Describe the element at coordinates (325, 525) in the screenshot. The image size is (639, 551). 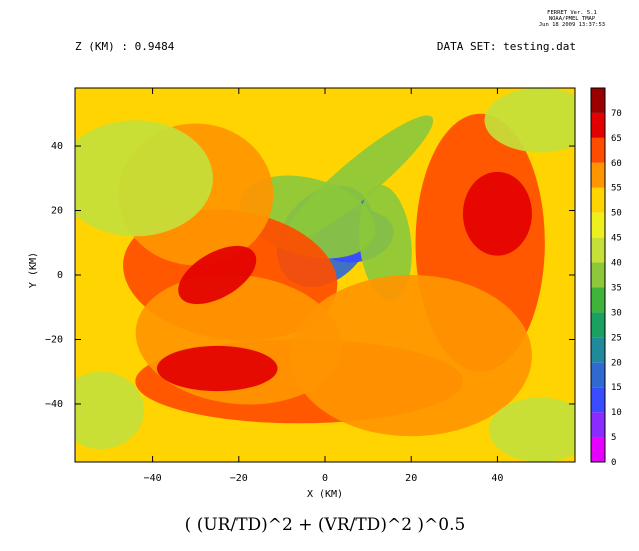
I see `chart-title: ( (UR/TD)^2 + (VR/TD)^2 )^0.5` at that location.